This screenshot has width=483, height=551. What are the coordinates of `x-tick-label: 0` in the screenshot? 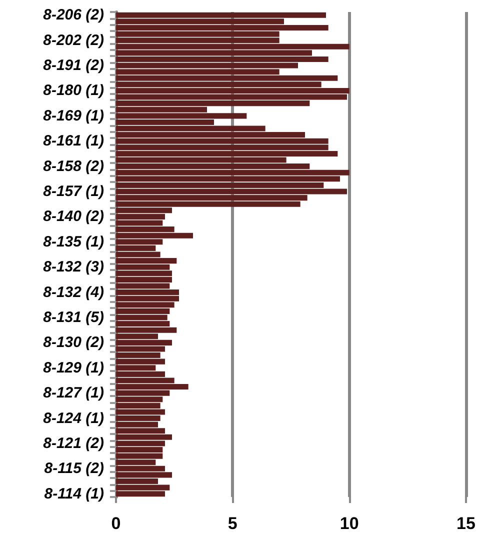 It's located at (116, 523).